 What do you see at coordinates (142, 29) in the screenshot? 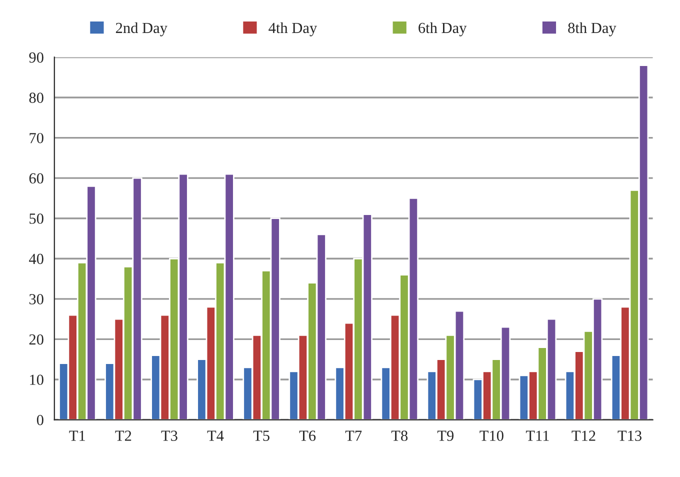
I see `legend-label: 2nd Day` at bounding box center [142, 29].